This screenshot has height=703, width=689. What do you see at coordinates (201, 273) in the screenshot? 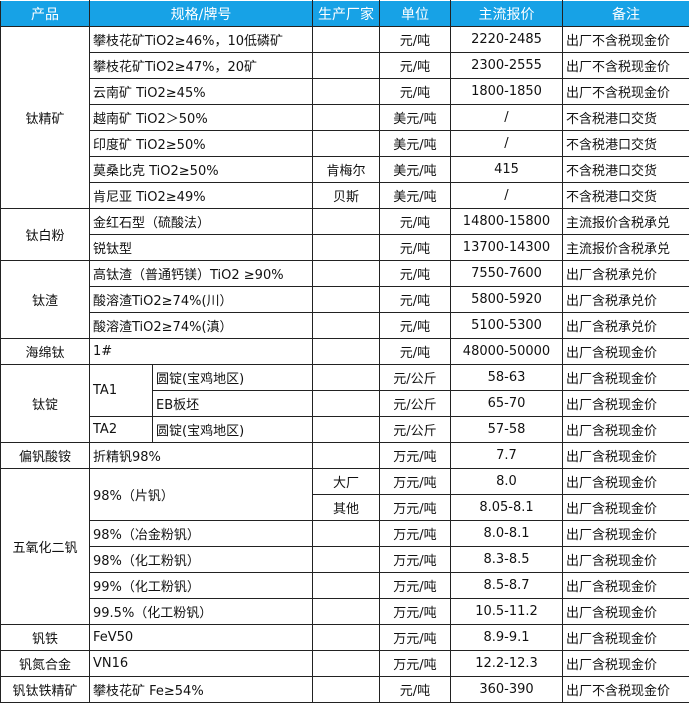
I see `spec-cell: 高钛渣（普通钙镁）TiO2 ≥90%` at bounding box center [201, 273].